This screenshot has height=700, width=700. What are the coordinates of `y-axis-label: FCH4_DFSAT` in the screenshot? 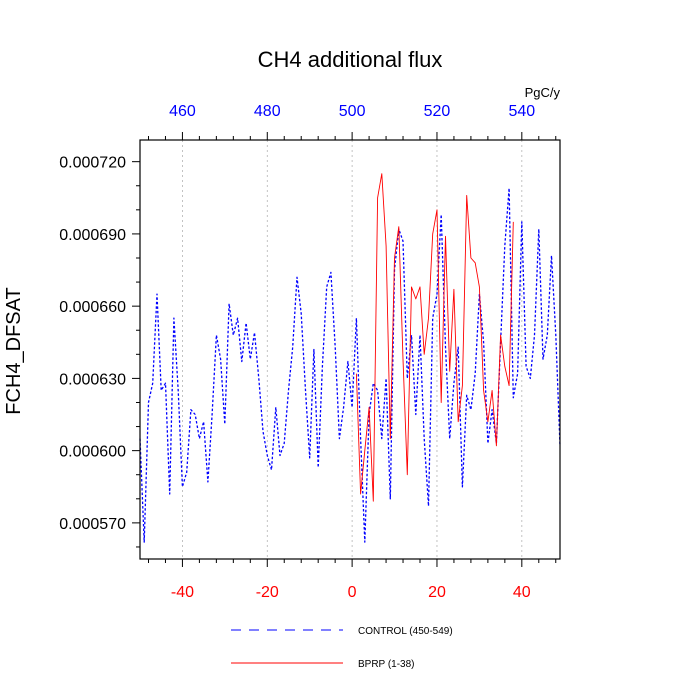 It's located at (14, 350).